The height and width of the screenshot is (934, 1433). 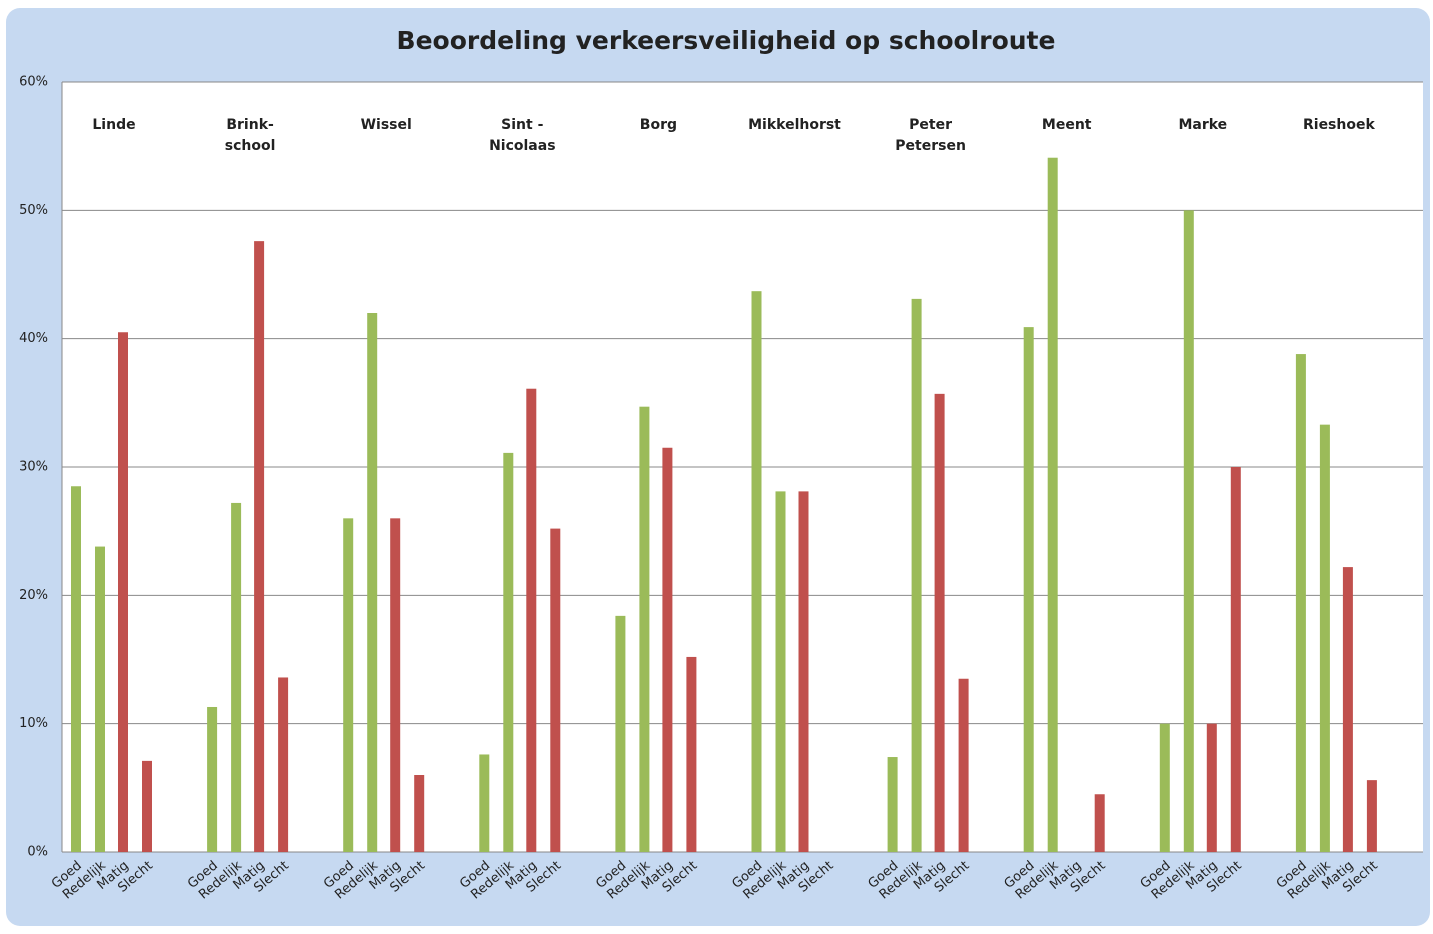 I want to click on group-label: Peter, so click(x=930, y=125).